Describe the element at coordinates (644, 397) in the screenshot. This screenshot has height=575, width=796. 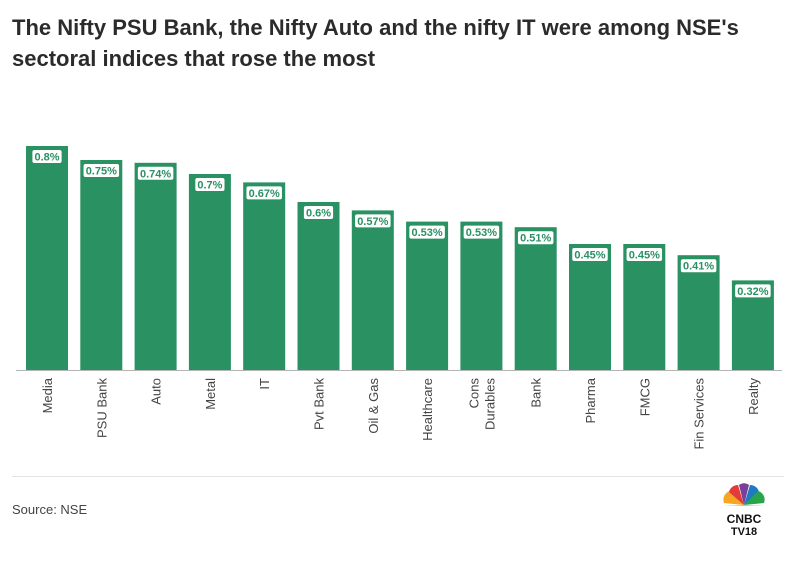
I see `x-tick-label: FMCG` at that location.